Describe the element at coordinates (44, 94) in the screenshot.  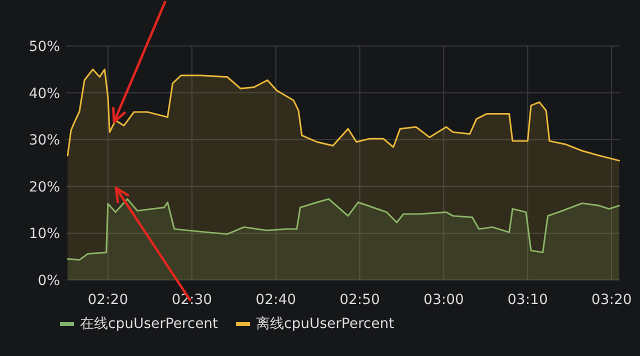
I see `y-tick-label: 40%` at that location.